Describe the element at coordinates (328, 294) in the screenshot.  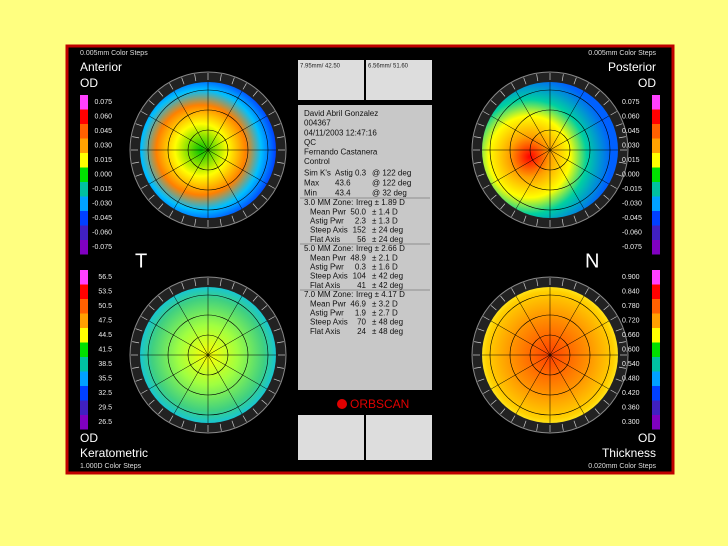
I see `zone-header: 7.0 MM Zone:` at that location.